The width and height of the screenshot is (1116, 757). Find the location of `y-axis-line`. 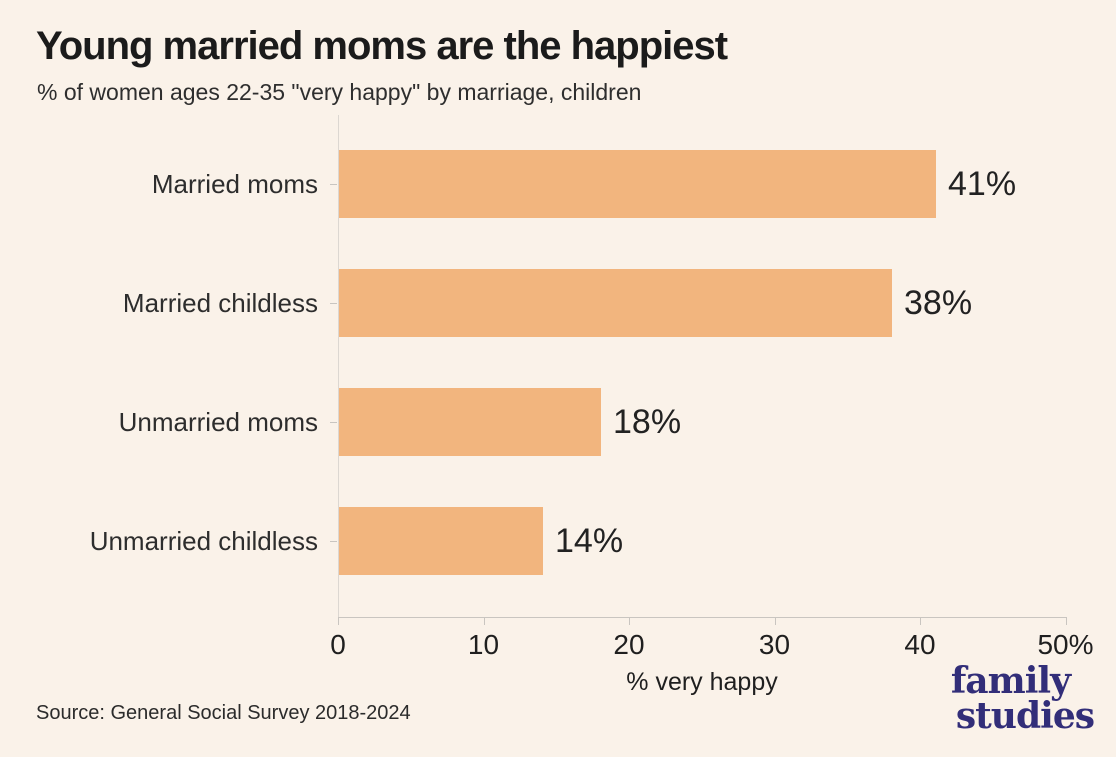

y-axis-line is located at coordinates (338, 366).